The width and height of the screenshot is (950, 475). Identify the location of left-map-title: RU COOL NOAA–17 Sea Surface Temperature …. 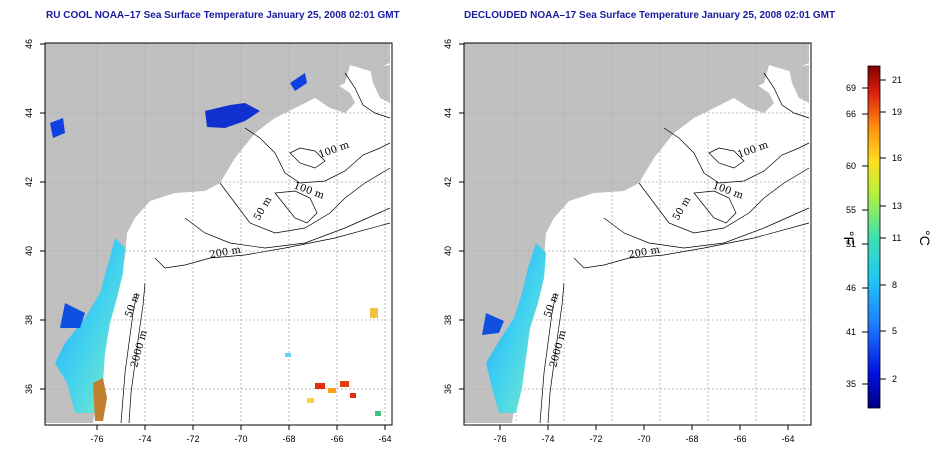
(223, 15).